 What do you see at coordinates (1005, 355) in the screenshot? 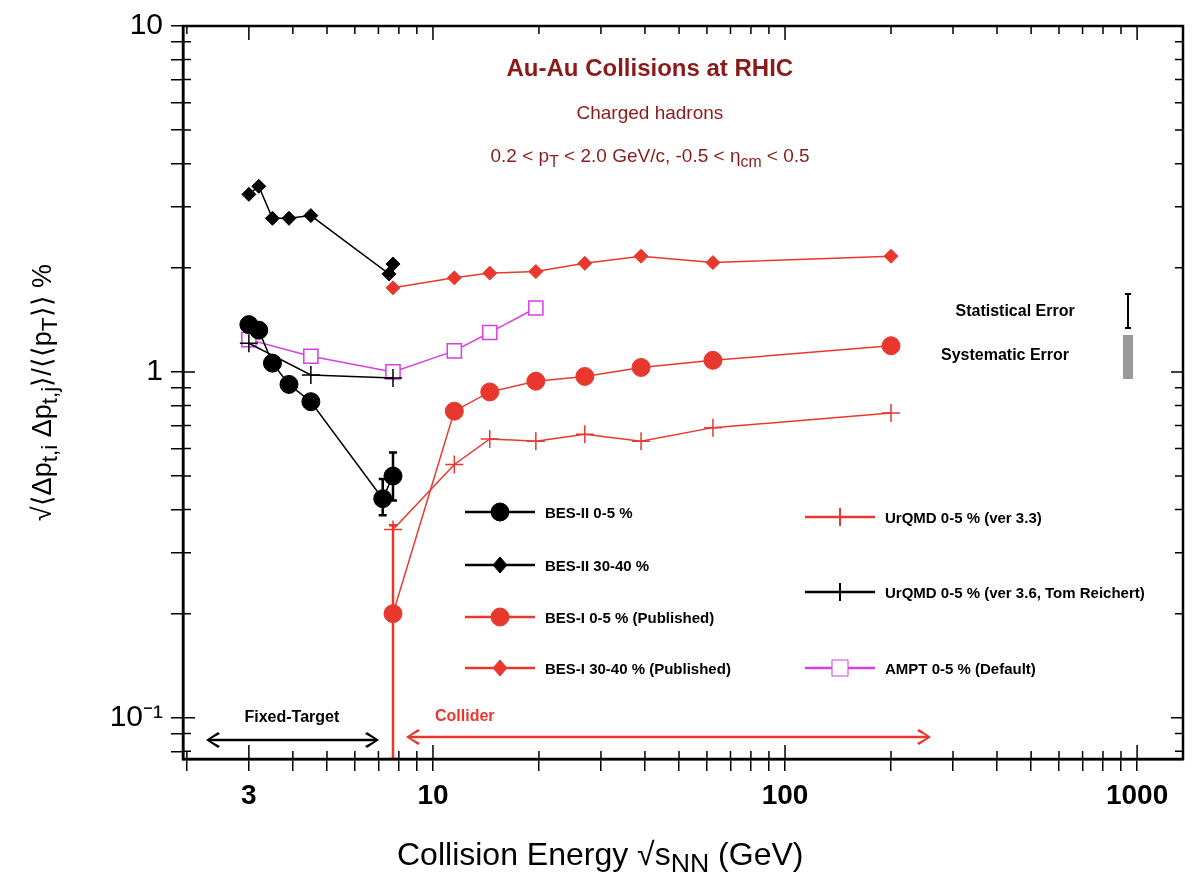
I see `annotation: Systematic Error` at bounding box center [1005, 355].